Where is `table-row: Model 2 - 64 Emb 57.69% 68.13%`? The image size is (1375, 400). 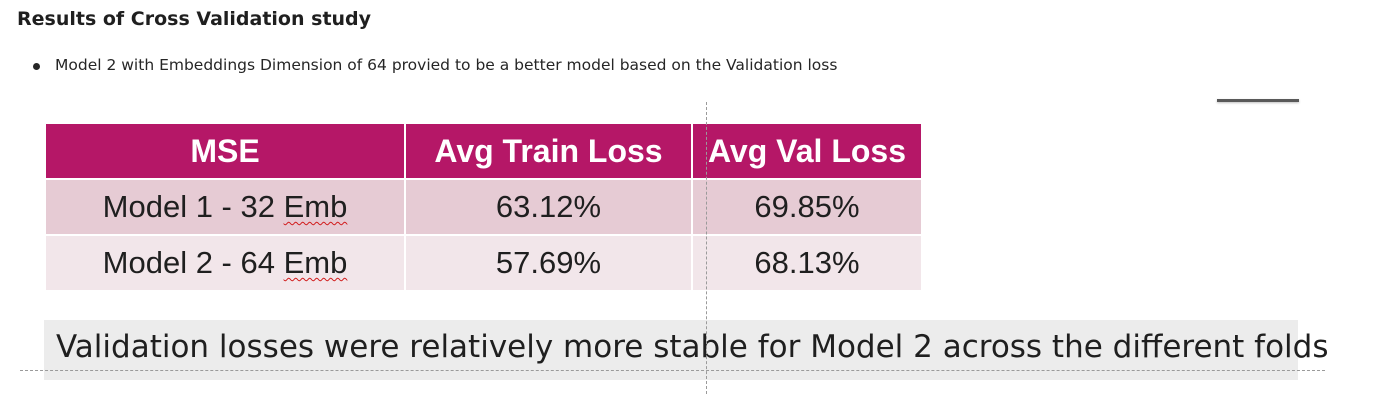
table-row: Model 2 - 64 Emb 57.69% 68.13% is located at coordinates (483, 263).